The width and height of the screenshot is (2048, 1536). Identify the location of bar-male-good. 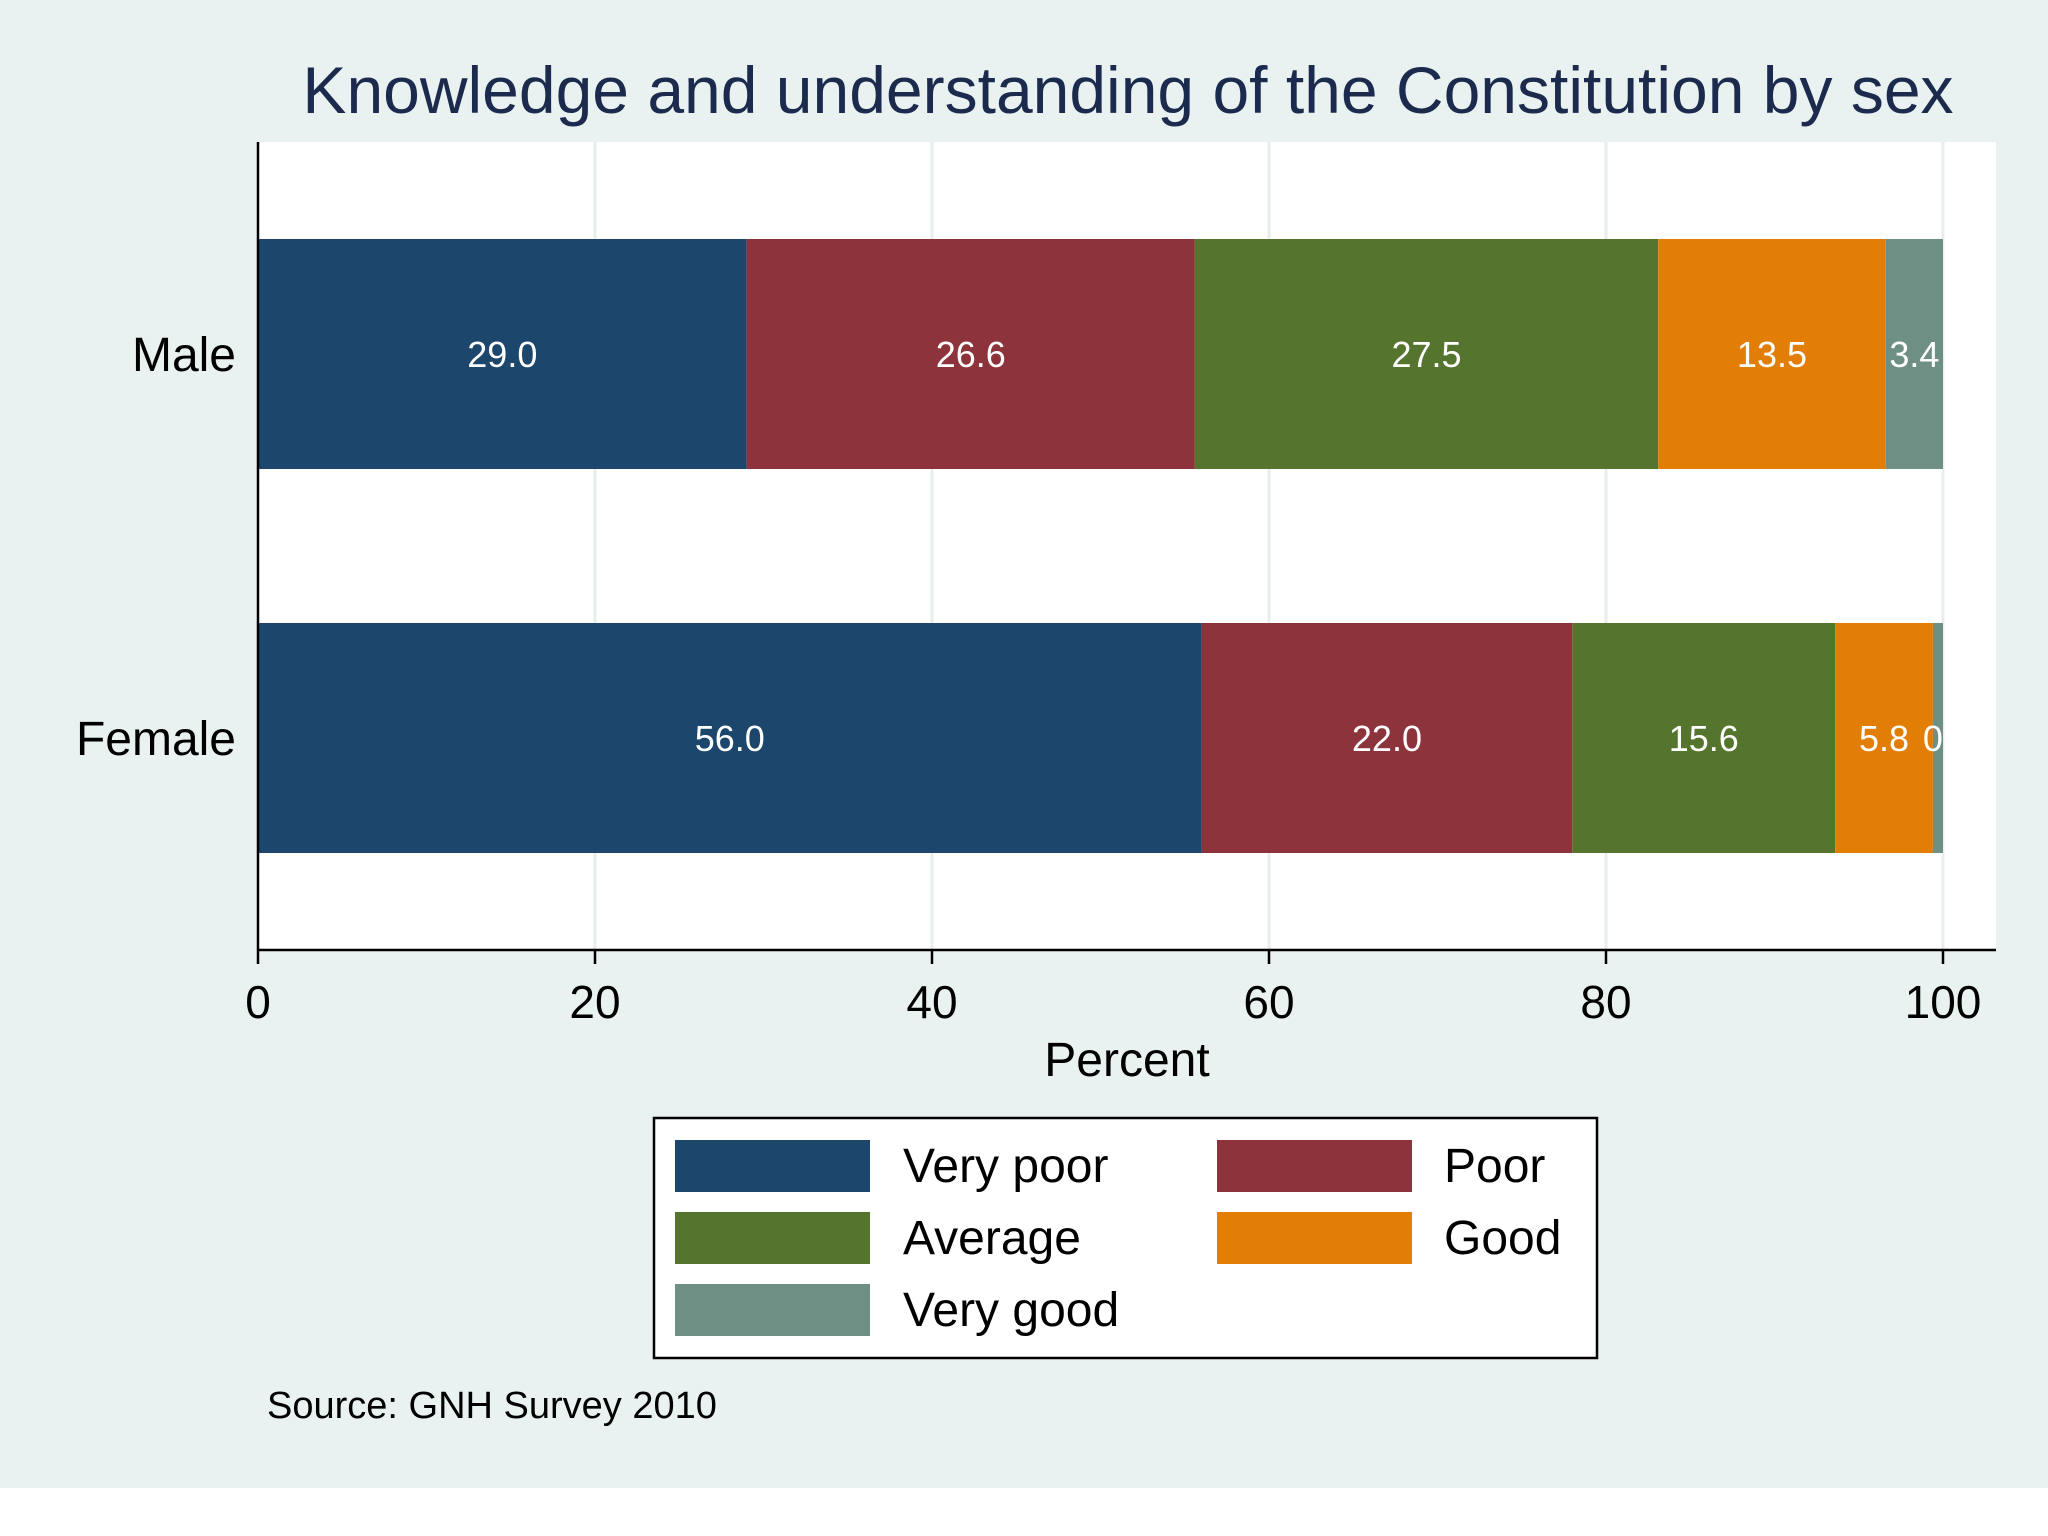
(1772, 354).